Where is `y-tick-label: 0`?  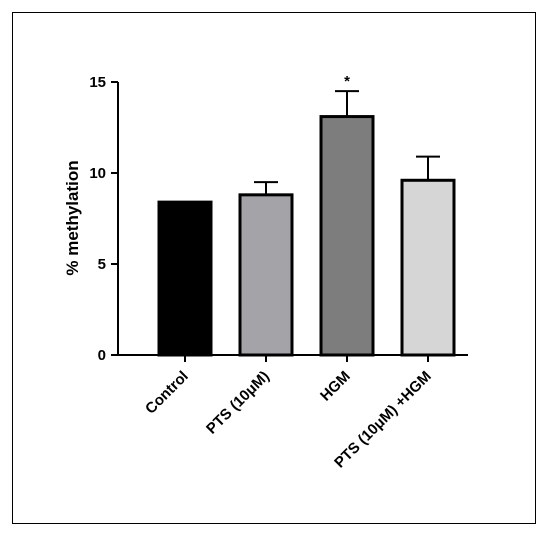
y-tick-label: 0 is located at coordinates (102, 355).